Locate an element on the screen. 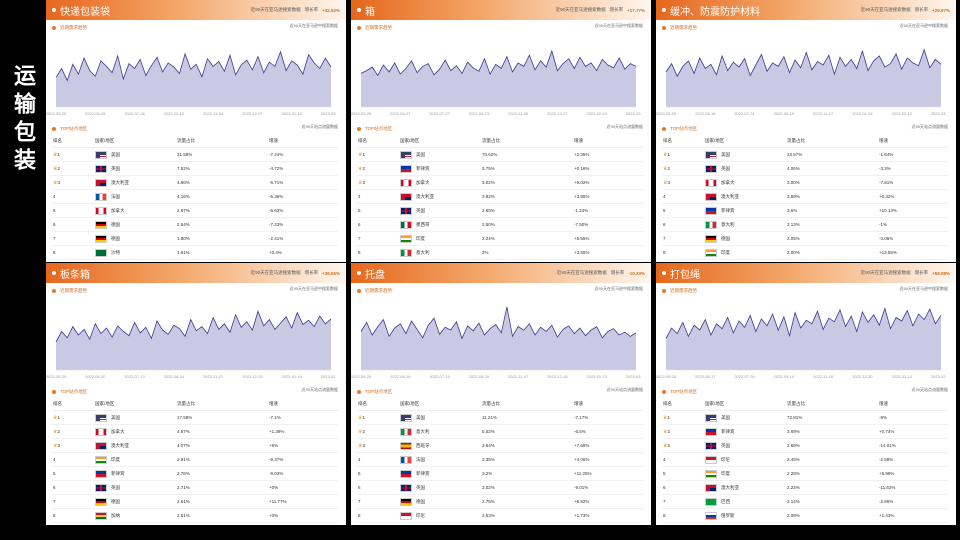 Image resolution: width=960 pixels, height=540 pixels. share-cell: 2.13% is located at coordinates (832, 224).